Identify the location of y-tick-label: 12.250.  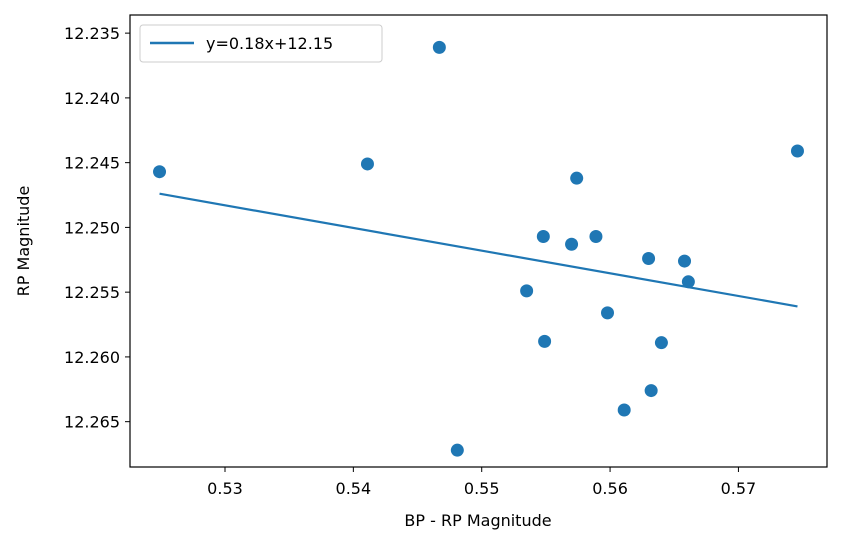
(92, 227).